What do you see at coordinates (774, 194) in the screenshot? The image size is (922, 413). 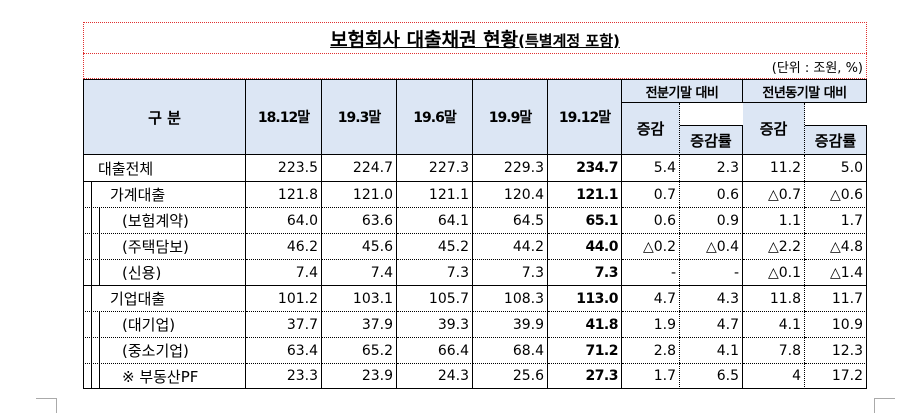 I see `cell: △0.7` at bounding box center [774, 194].